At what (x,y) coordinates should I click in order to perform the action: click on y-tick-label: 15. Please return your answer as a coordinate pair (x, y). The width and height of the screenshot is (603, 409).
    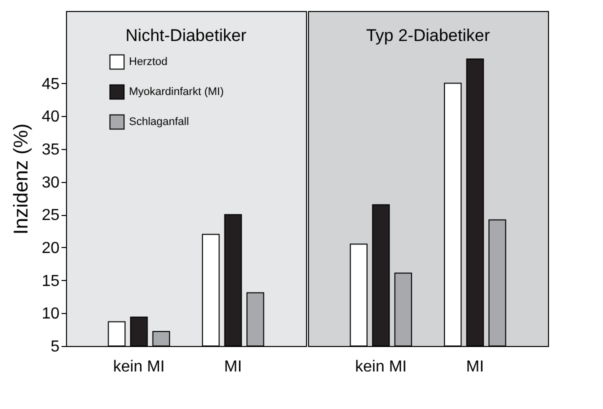
    Looking at the image, I should click on (51, 281).